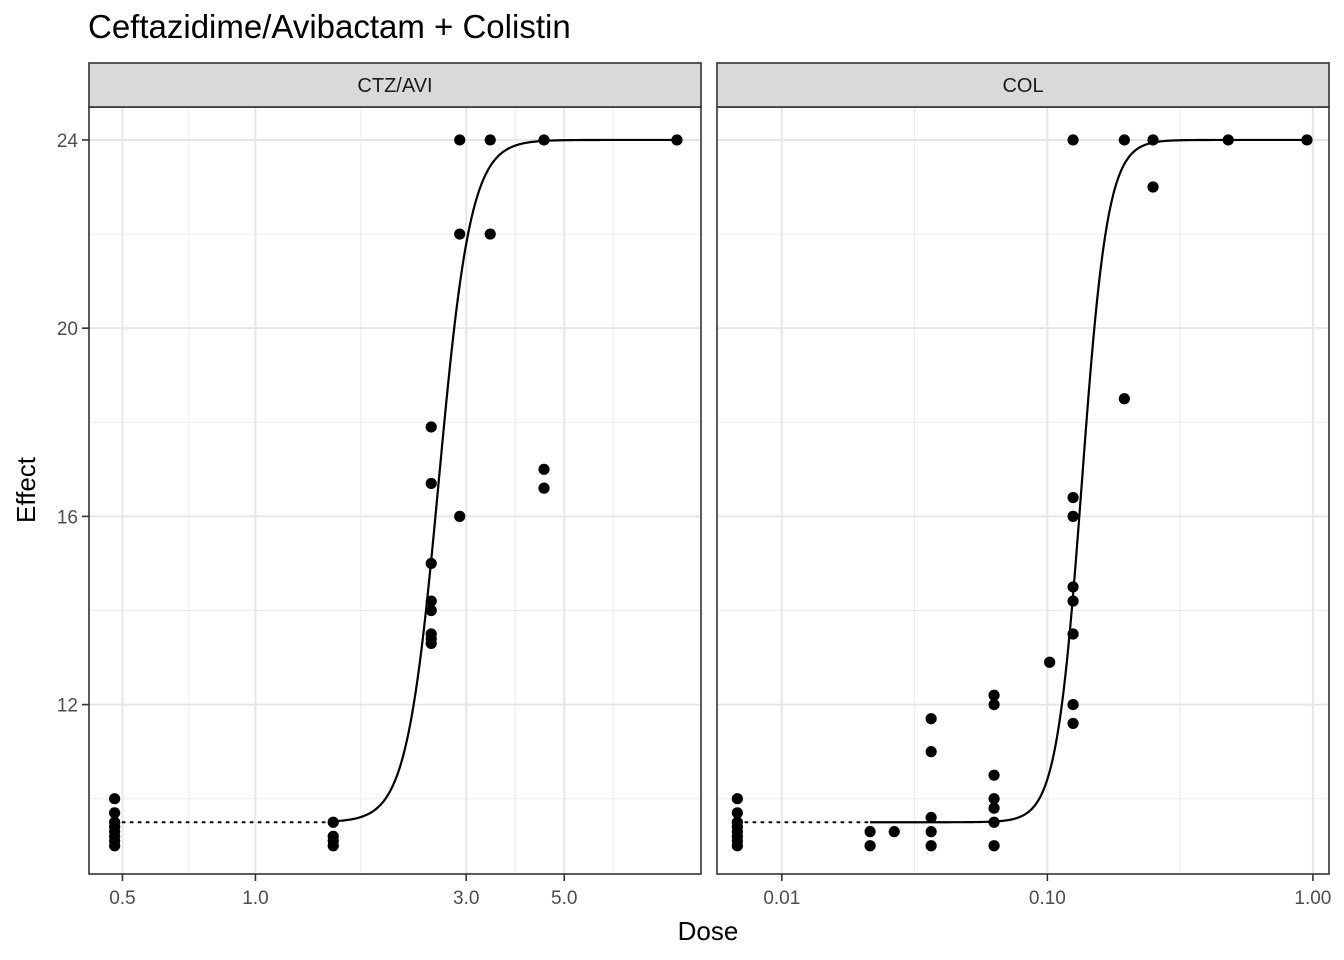  I want to click on y-tick-label: 12, so click(67, 706).